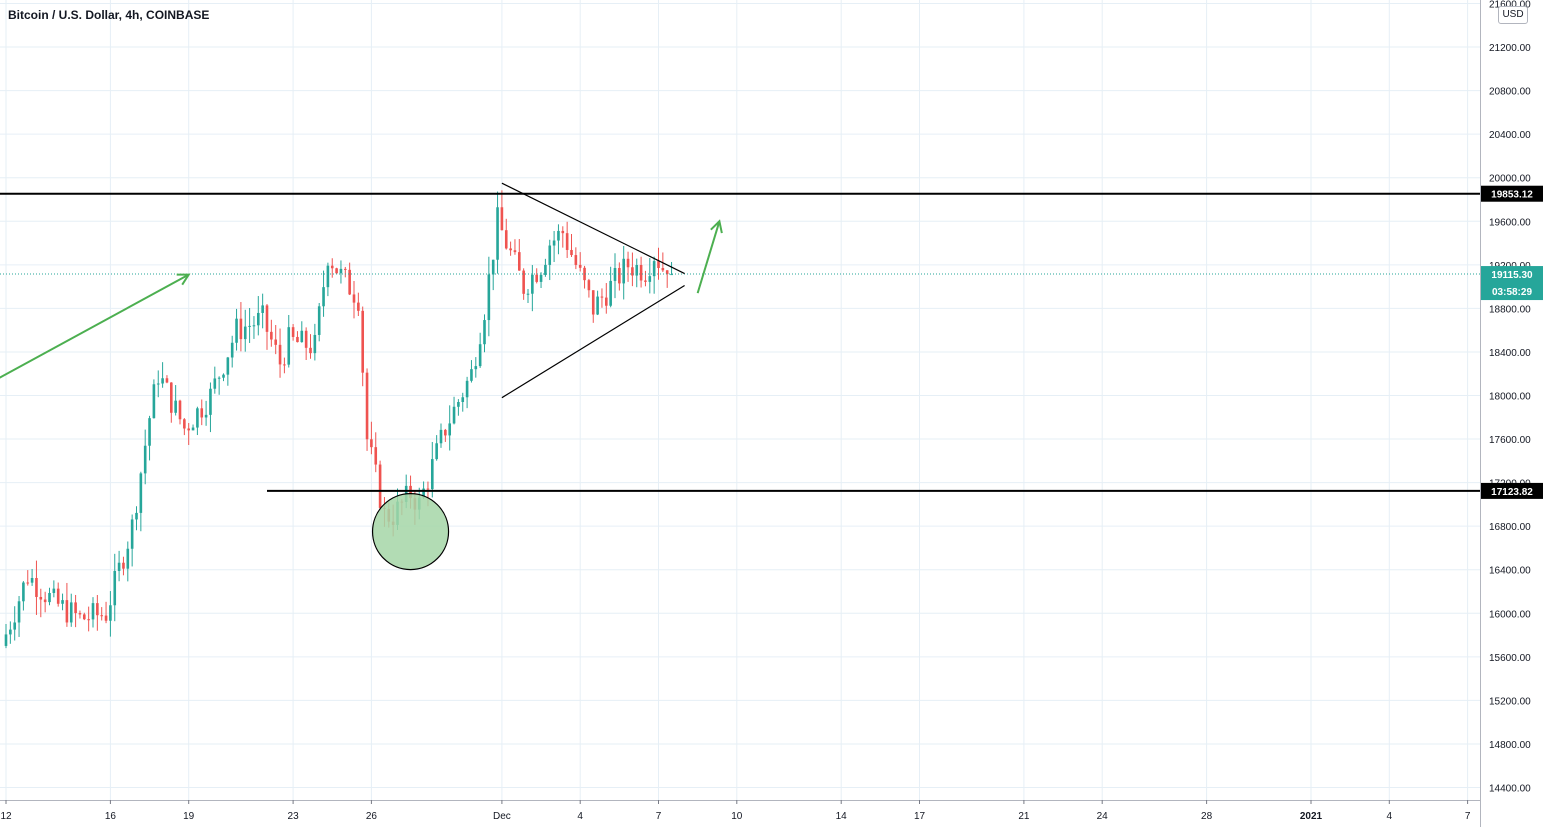 The height and width of the screenshot is (827, 1543). Describe the element at coordinates (708, 257) in the screenshot. I see `breakout-arrow` at that location.